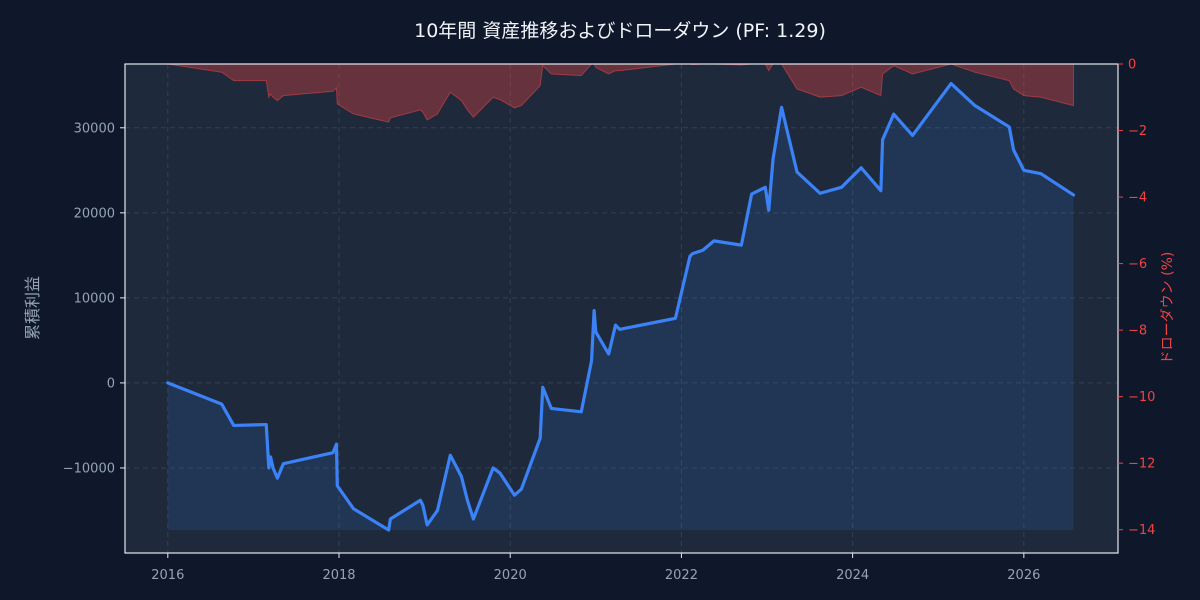  Describe the element at coordinates (1141, 397) in the screenshot. I see `y2-tick-label: −10` at that location.